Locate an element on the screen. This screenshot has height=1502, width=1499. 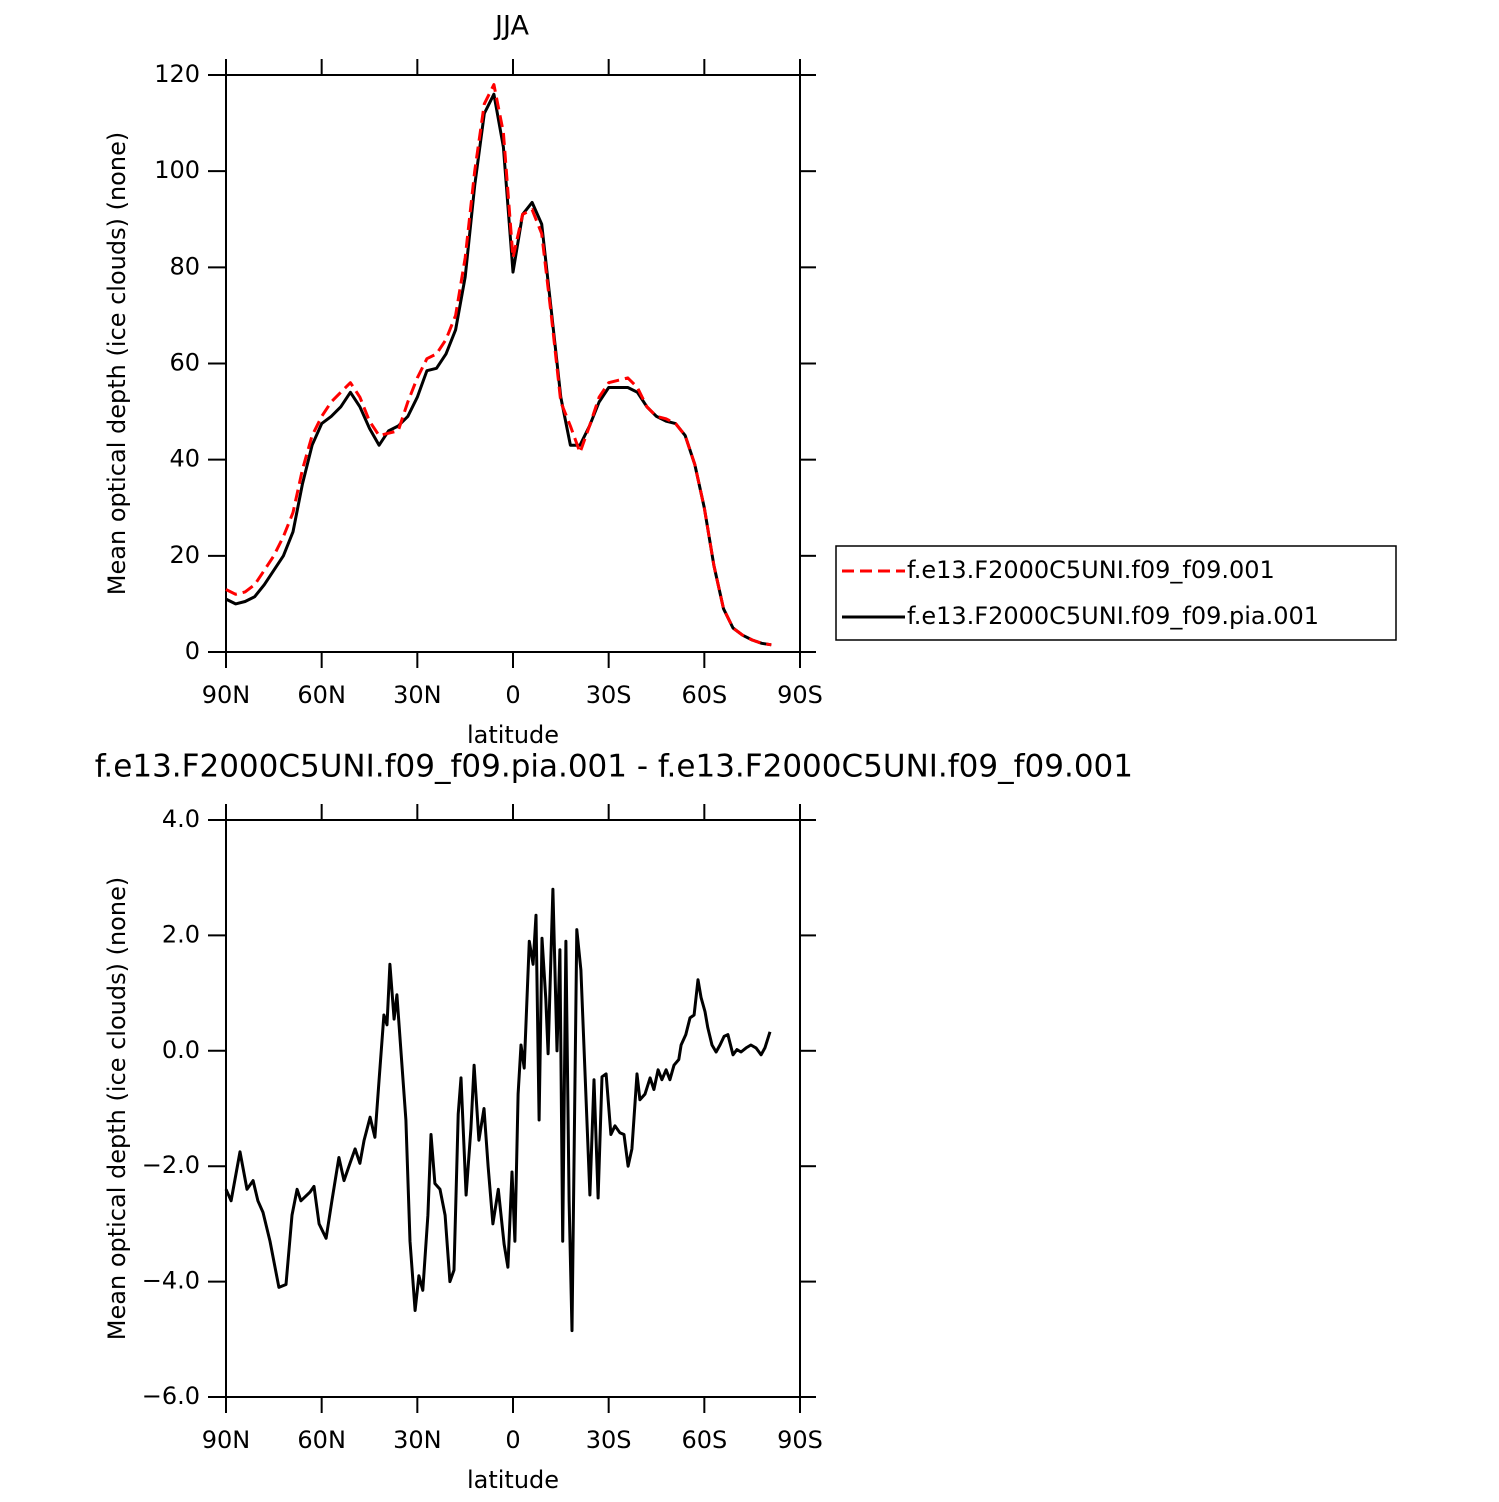
y-tick-label: 120 is located at coordinates (177, 74).